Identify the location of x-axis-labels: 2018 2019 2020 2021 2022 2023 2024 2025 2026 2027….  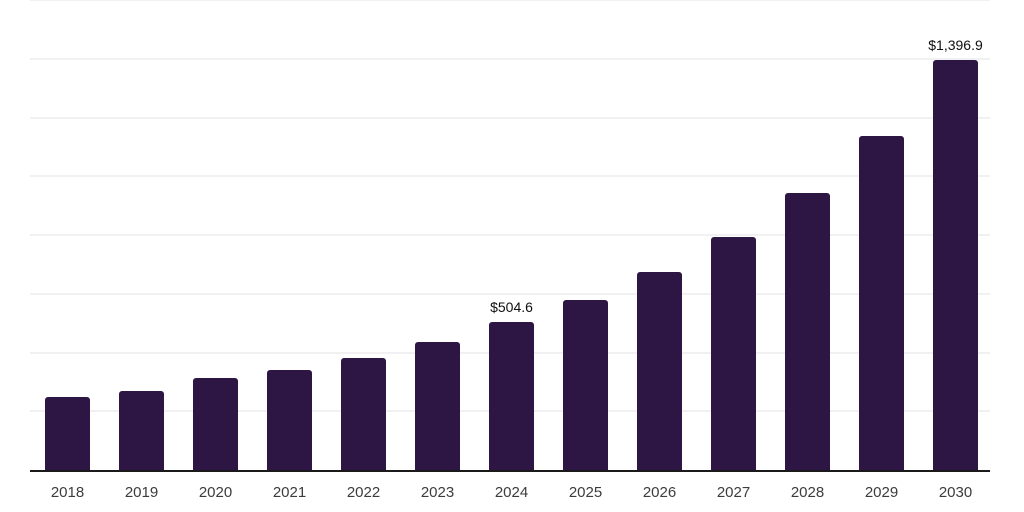
(510, 495).